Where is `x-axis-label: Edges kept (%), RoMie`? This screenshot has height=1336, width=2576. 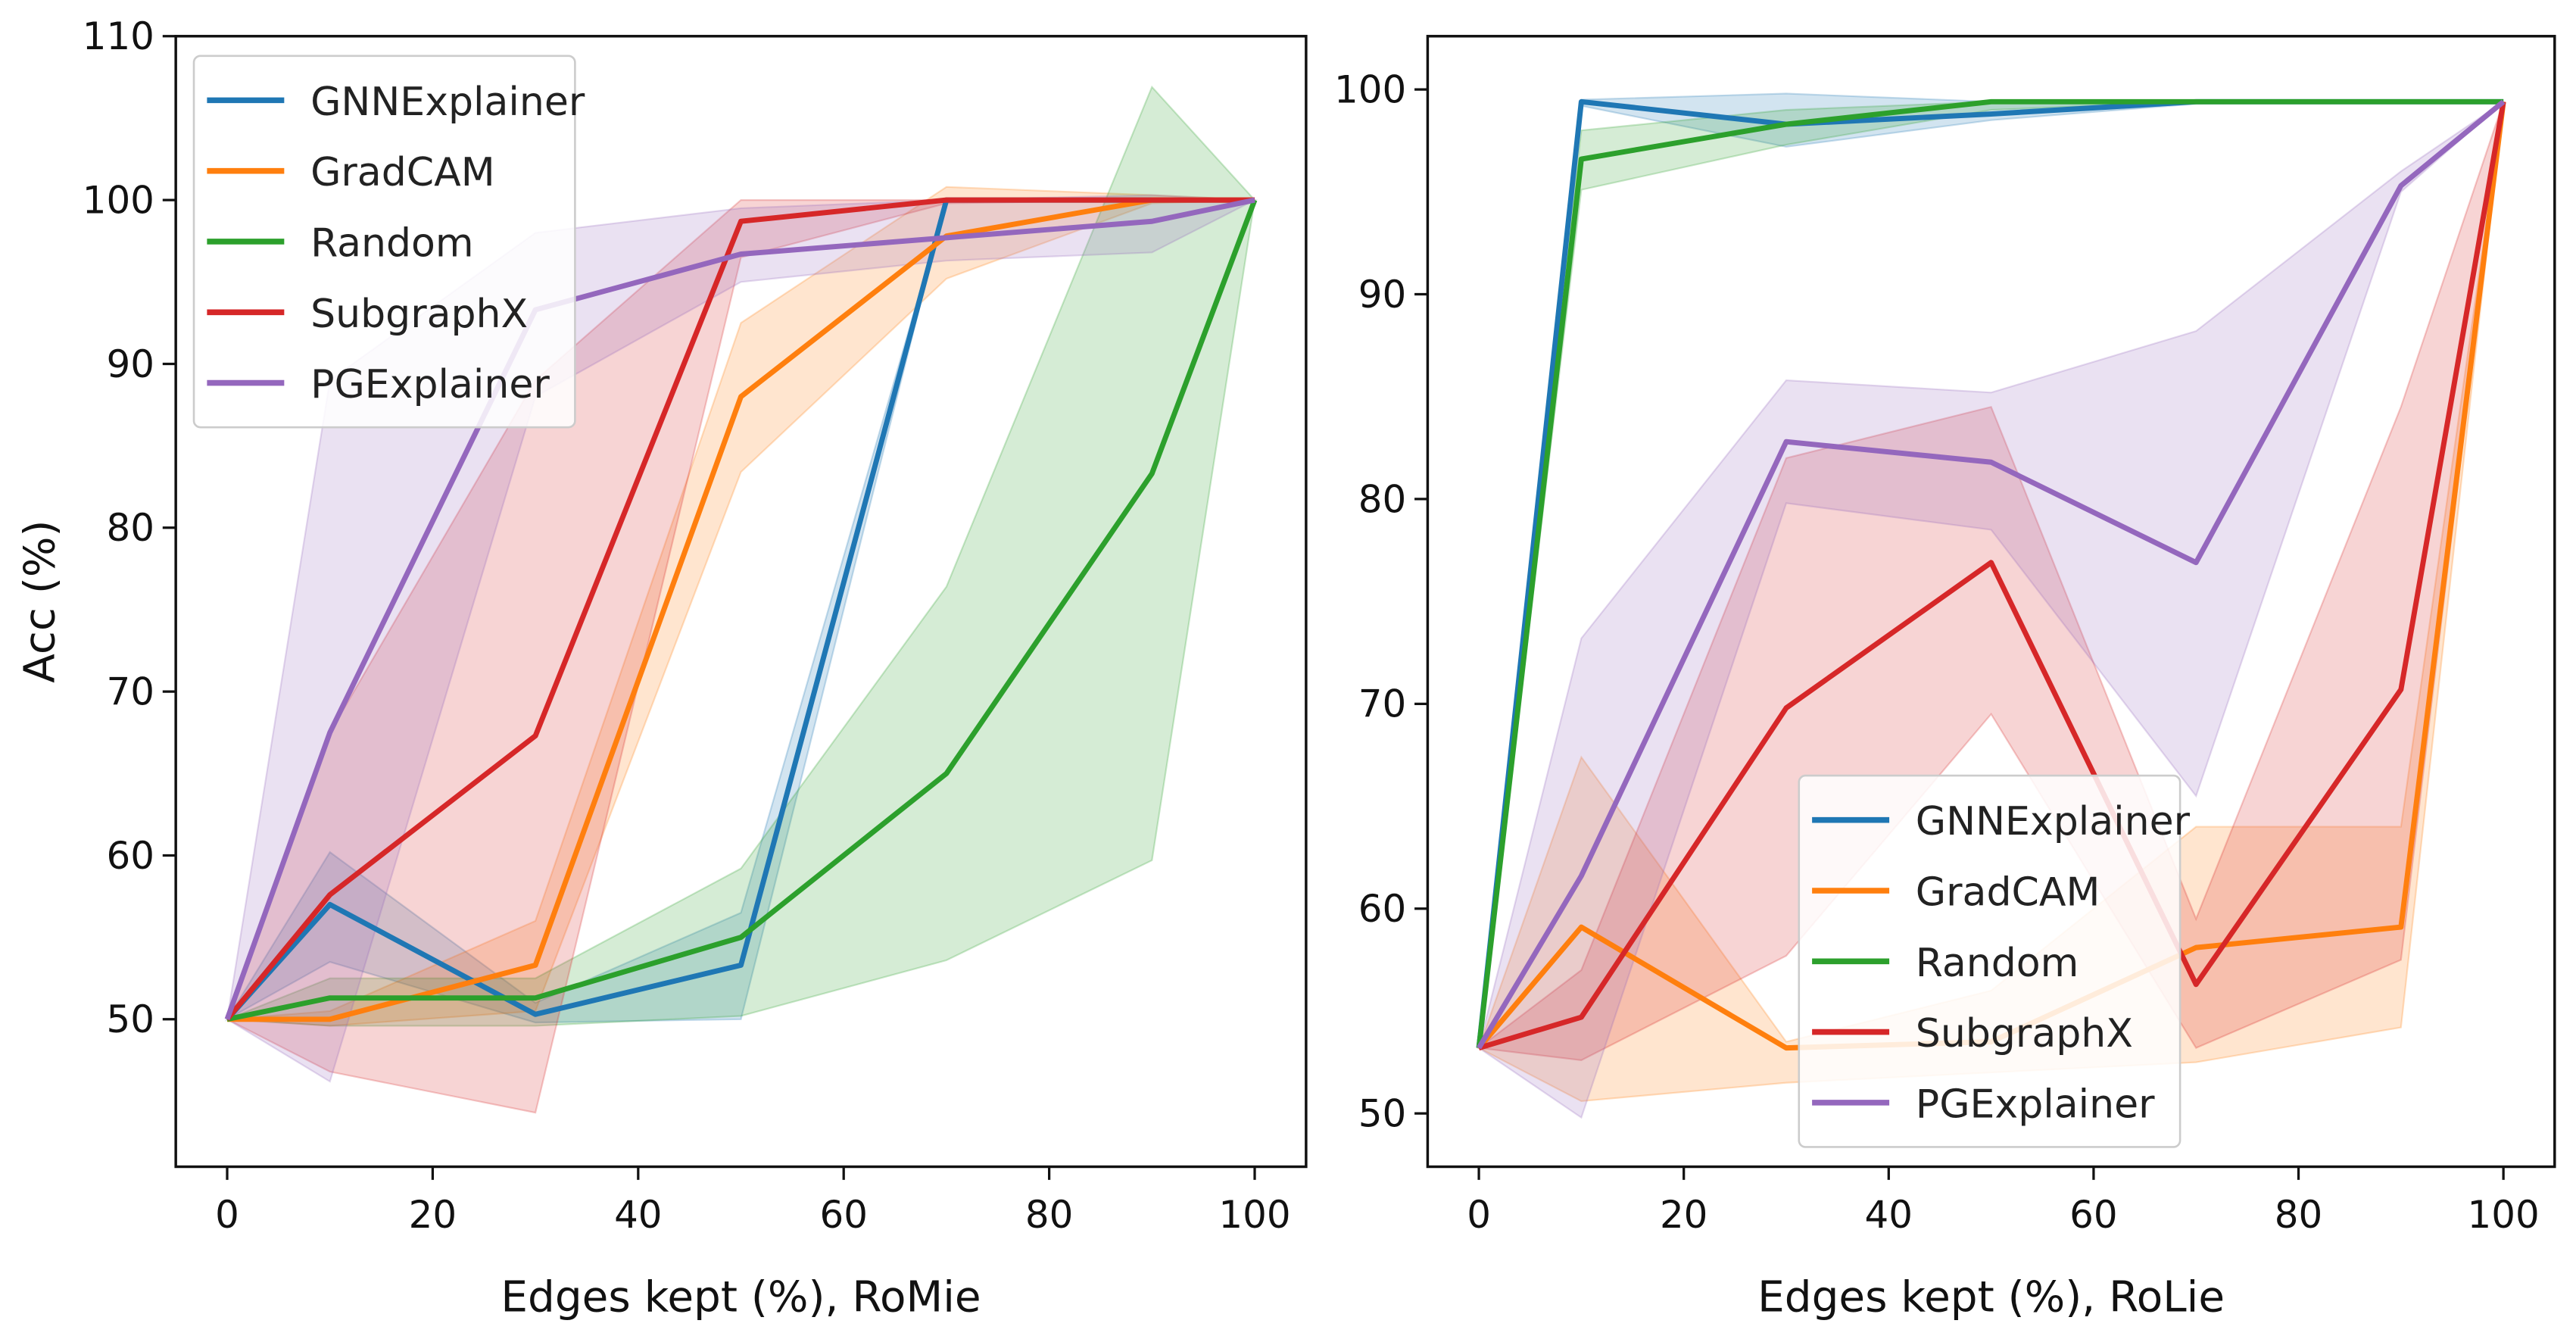
x-axis-label: Edges kept (%), RoMie is located at coordinates (741, 1297).